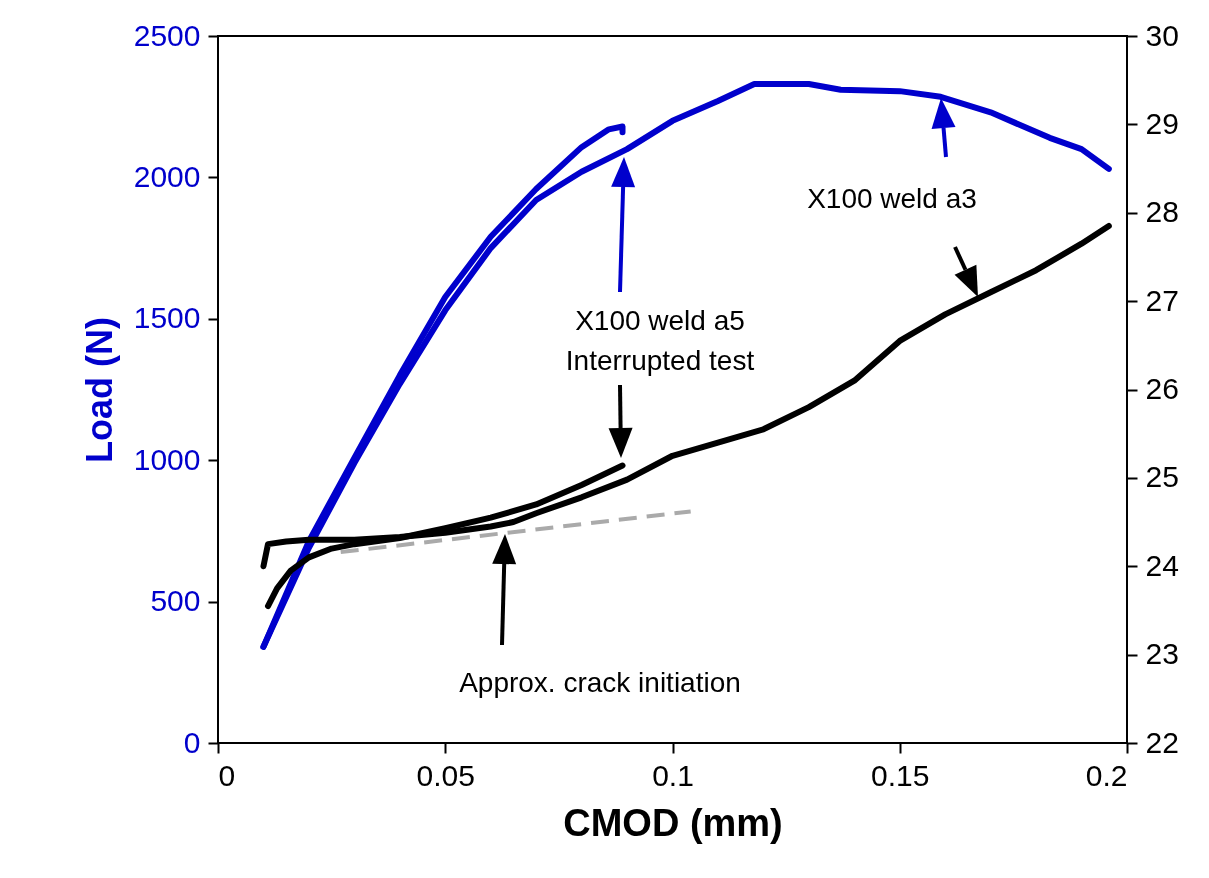 The height and width of the screenshot is (878, 1209). Describe the element at coordinates (900, 775) in the screenshot. I see `x-tick-label: 0.15` at that location.